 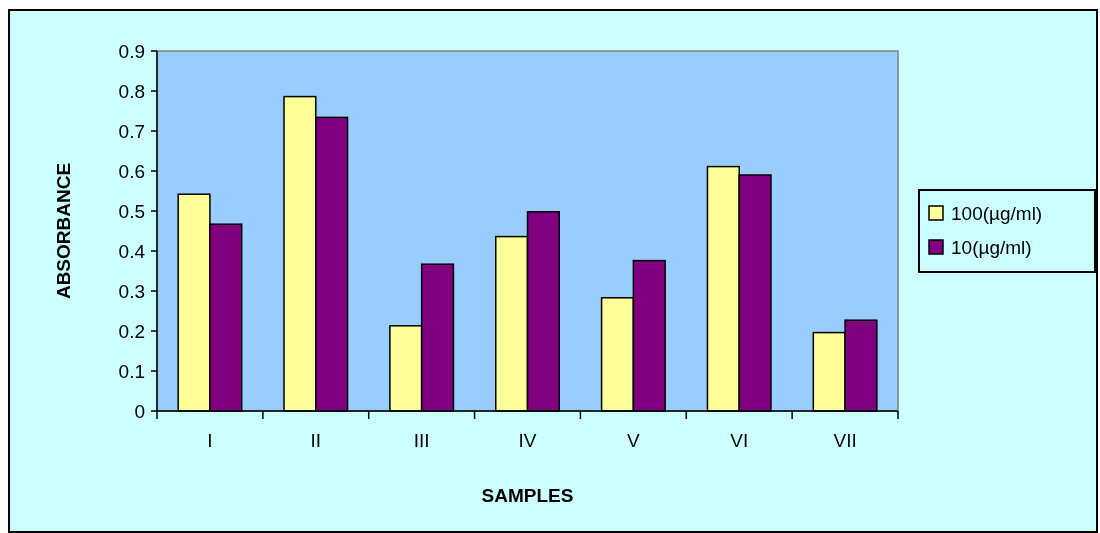 I want to click on y-tick-label: 0.3, so click(x=131, y=291).